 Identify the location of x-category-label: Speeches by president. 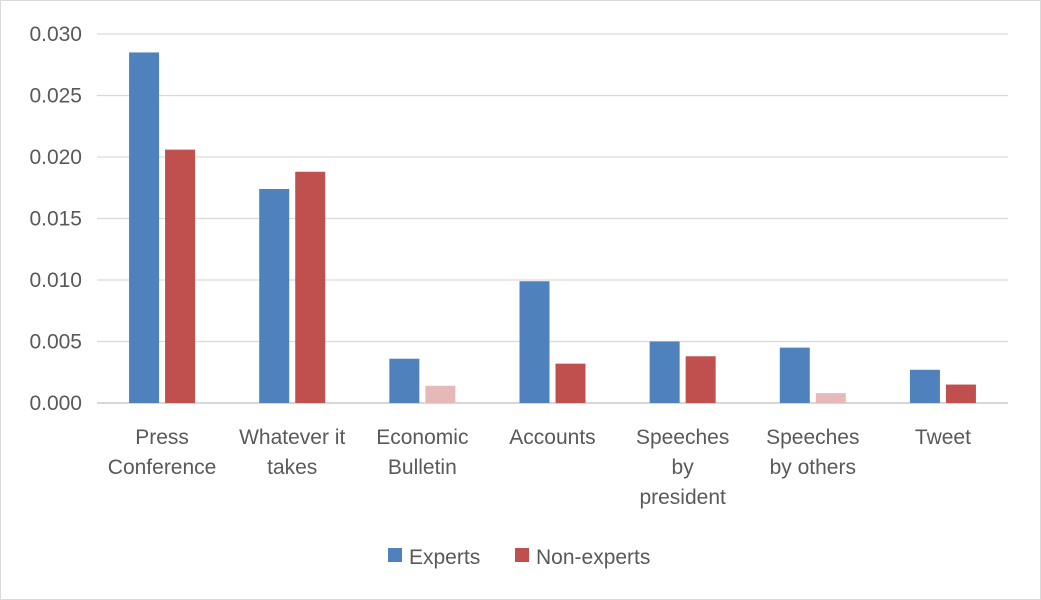
(682, 467).